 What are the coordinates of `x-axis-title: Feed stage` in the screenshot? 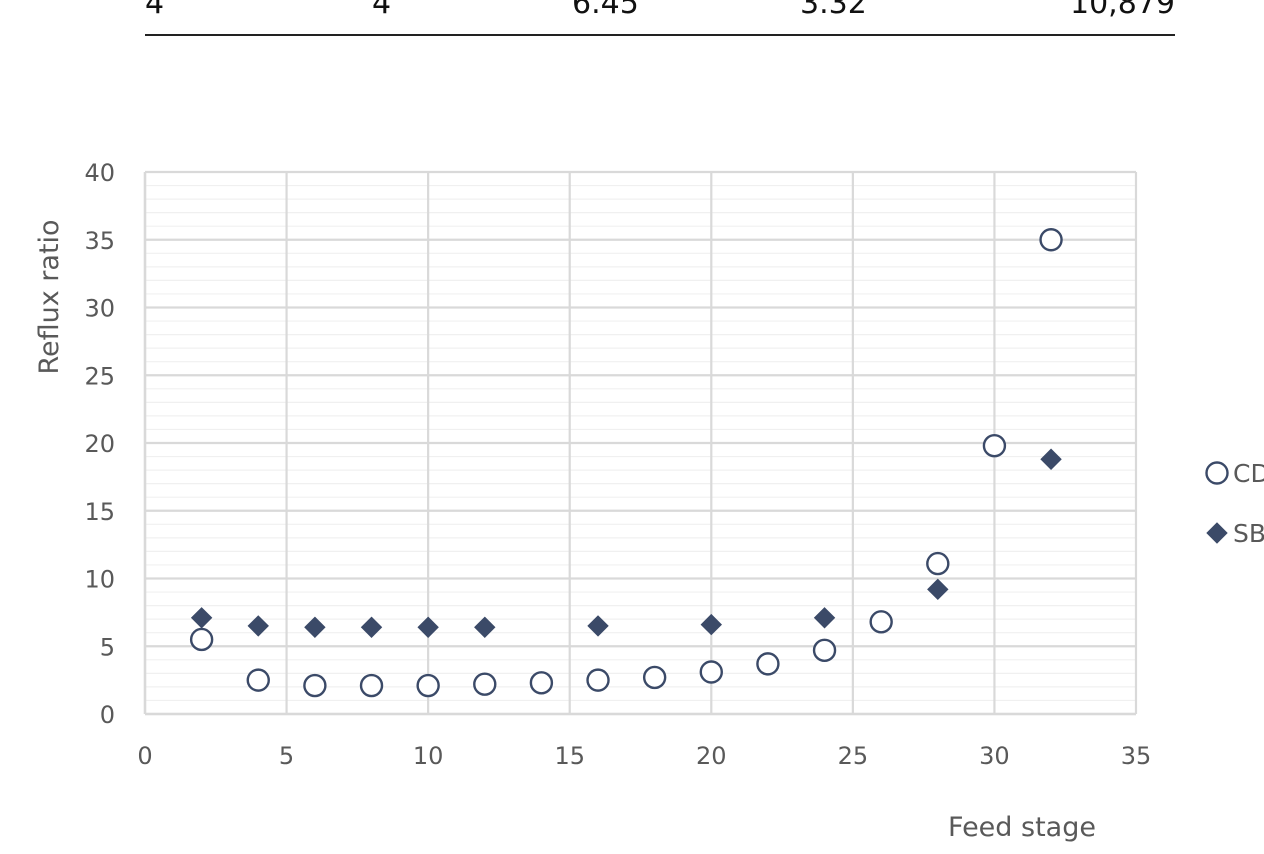 It's located at (1022, 827).